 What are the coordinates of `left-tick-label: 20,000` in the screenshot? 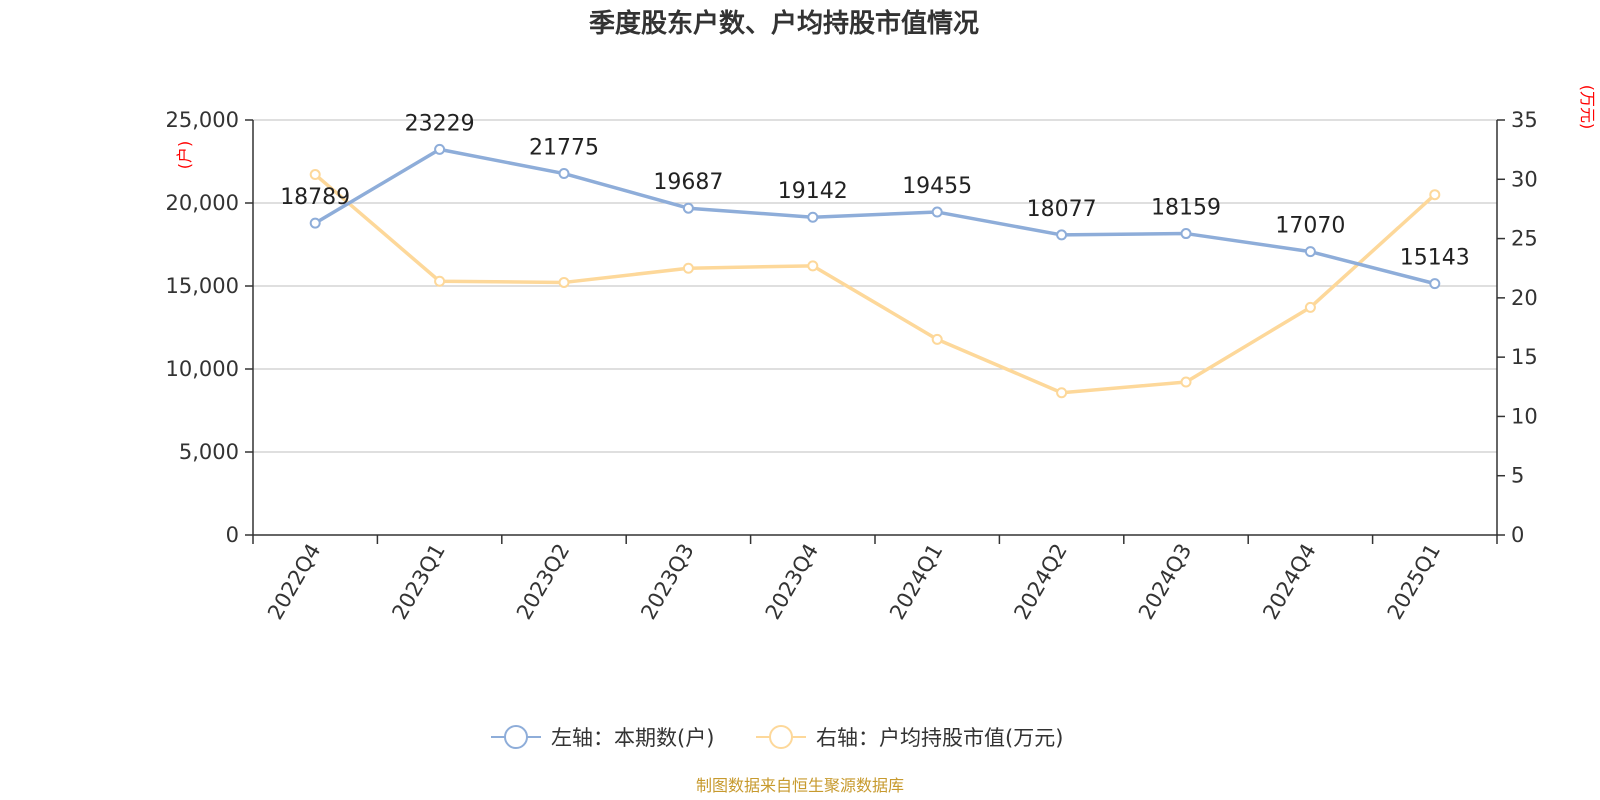 It's located at (202, 203).